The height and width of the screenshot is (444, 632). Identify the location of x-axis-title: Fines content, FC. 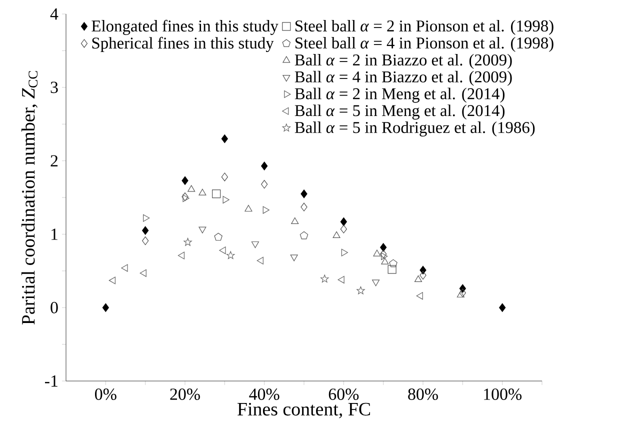
(304, 410).